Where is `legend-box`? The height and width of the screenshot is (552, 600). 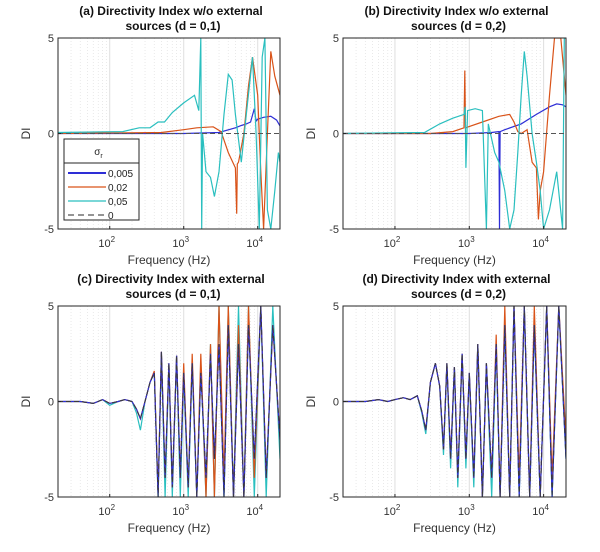
legend-box is located at coordinates (101, 179).